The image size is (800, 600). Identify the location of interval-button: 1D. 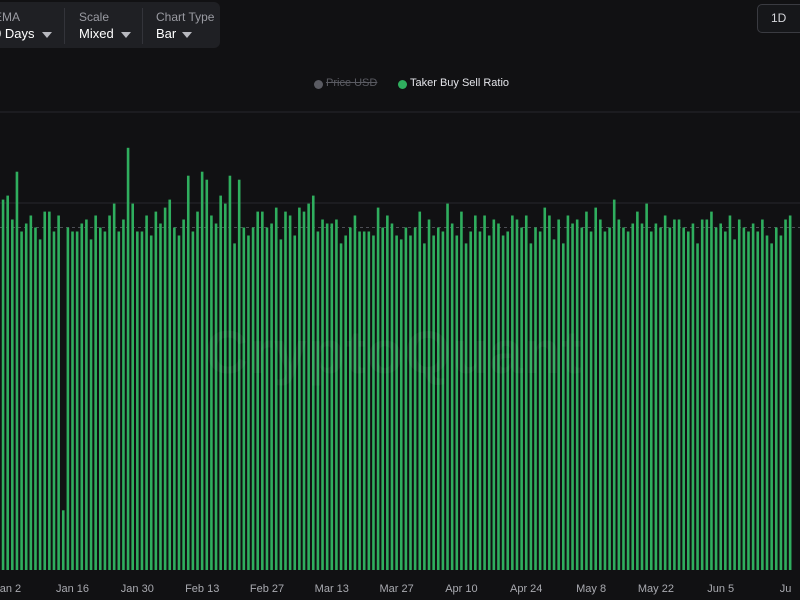
(778, 18).